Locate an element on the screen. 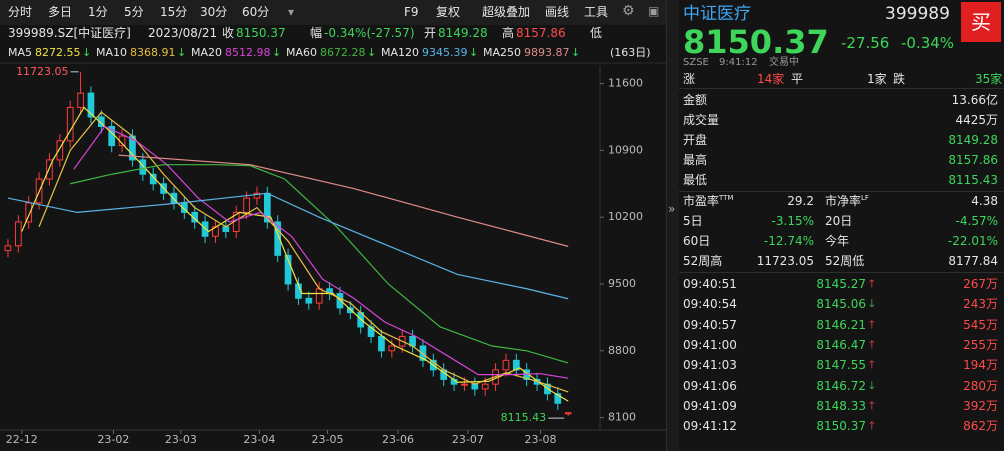 This screenshot has height=451, width=1004. breadth-label: 跌 is located at coordinates (899, 79).